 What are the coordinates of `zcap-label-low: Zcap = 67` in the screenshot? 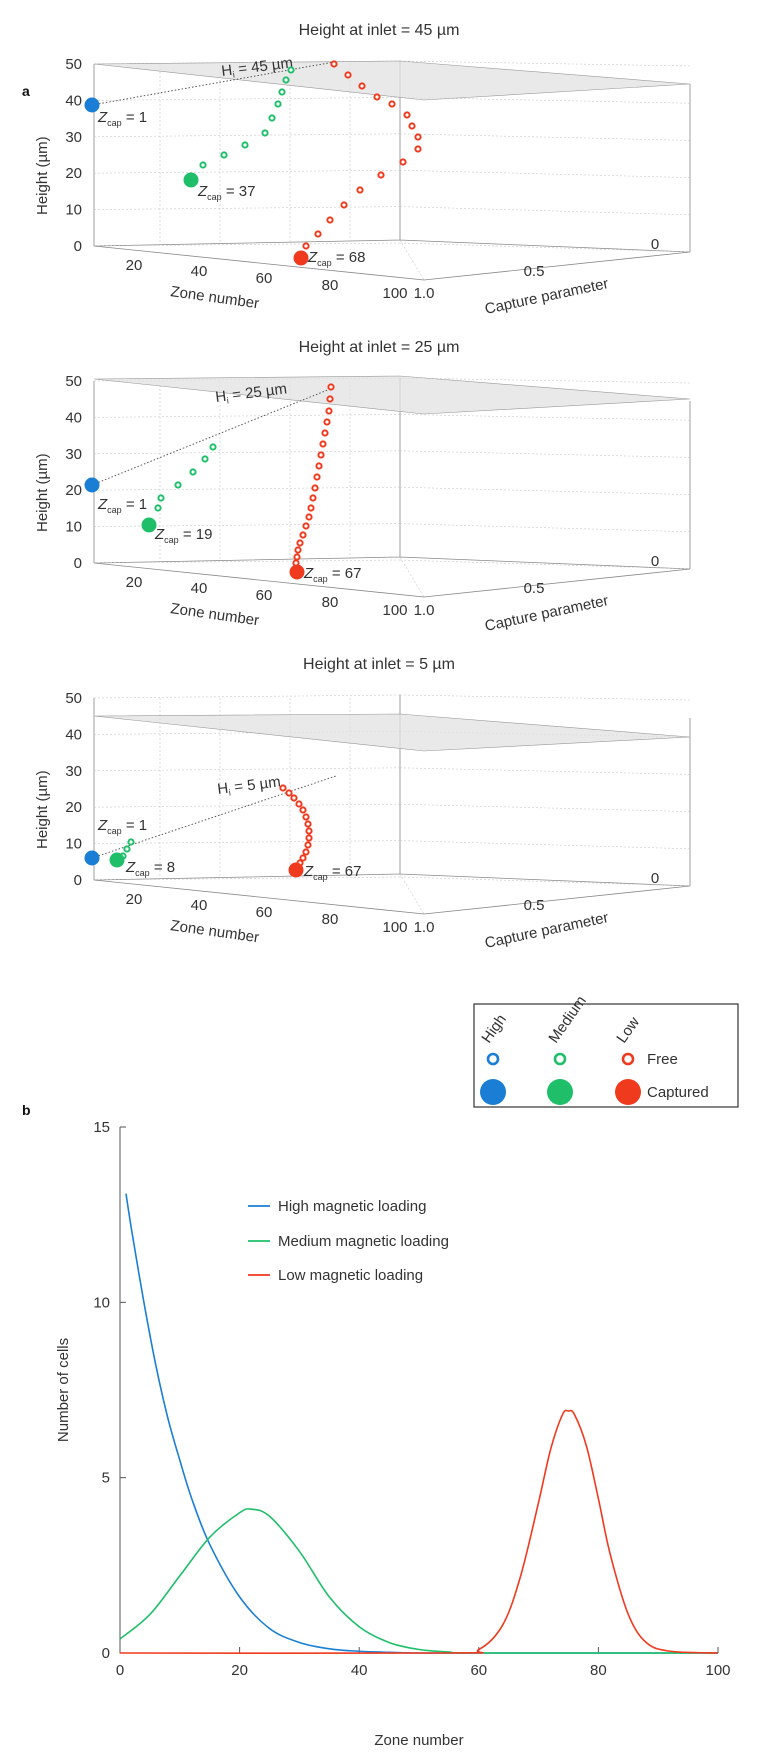 It's located at (332, 872).